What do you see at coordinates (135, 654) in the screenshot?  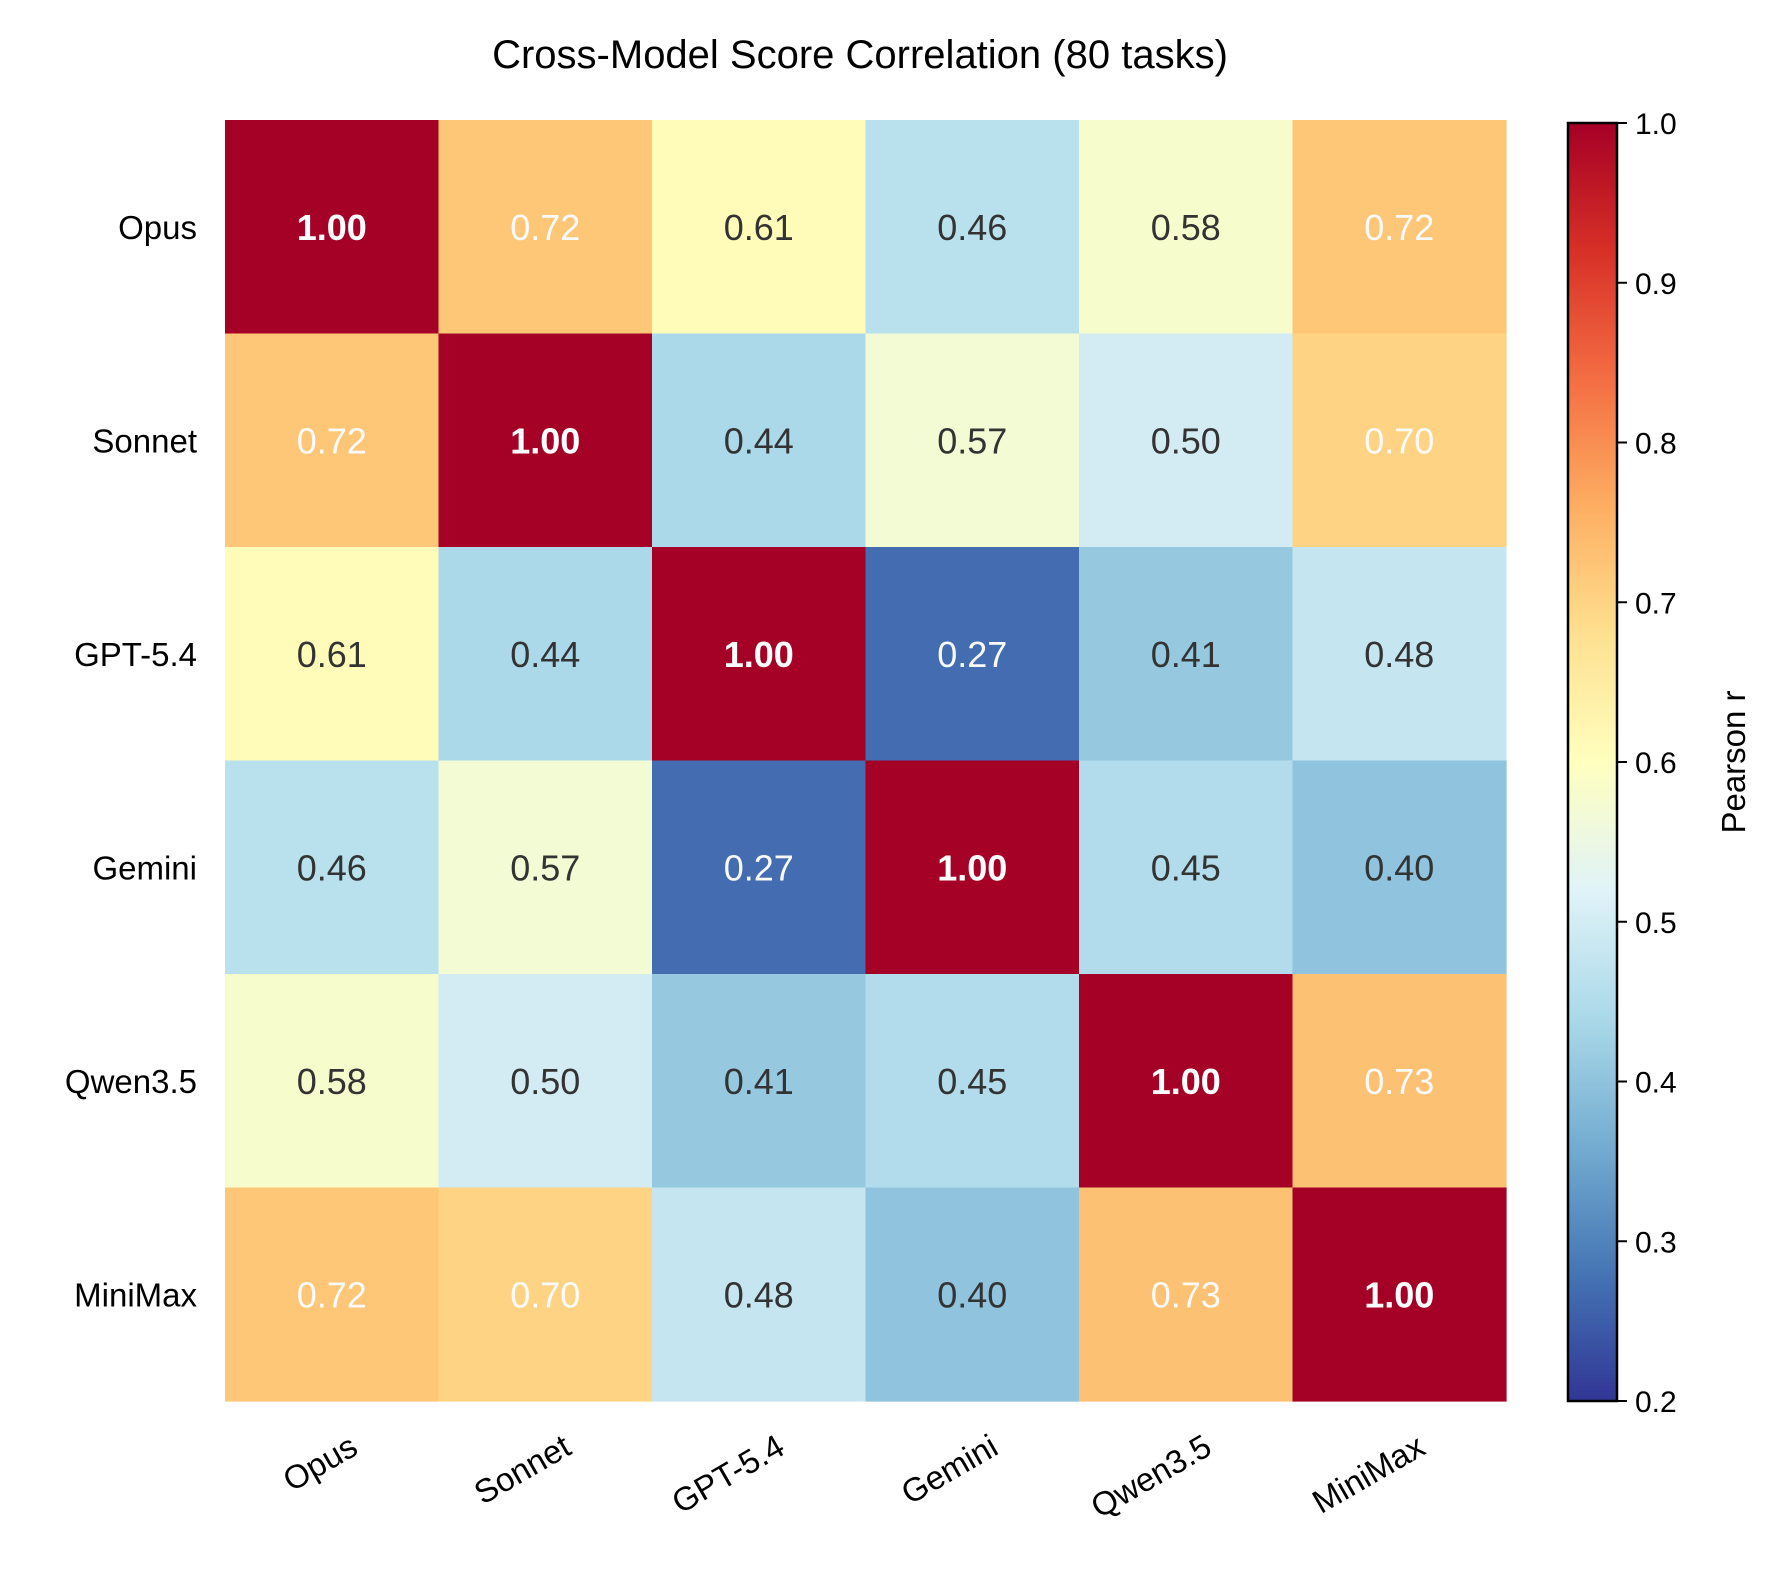 I see `row-label: GPT-5.4` at bounding box center [135, 654].